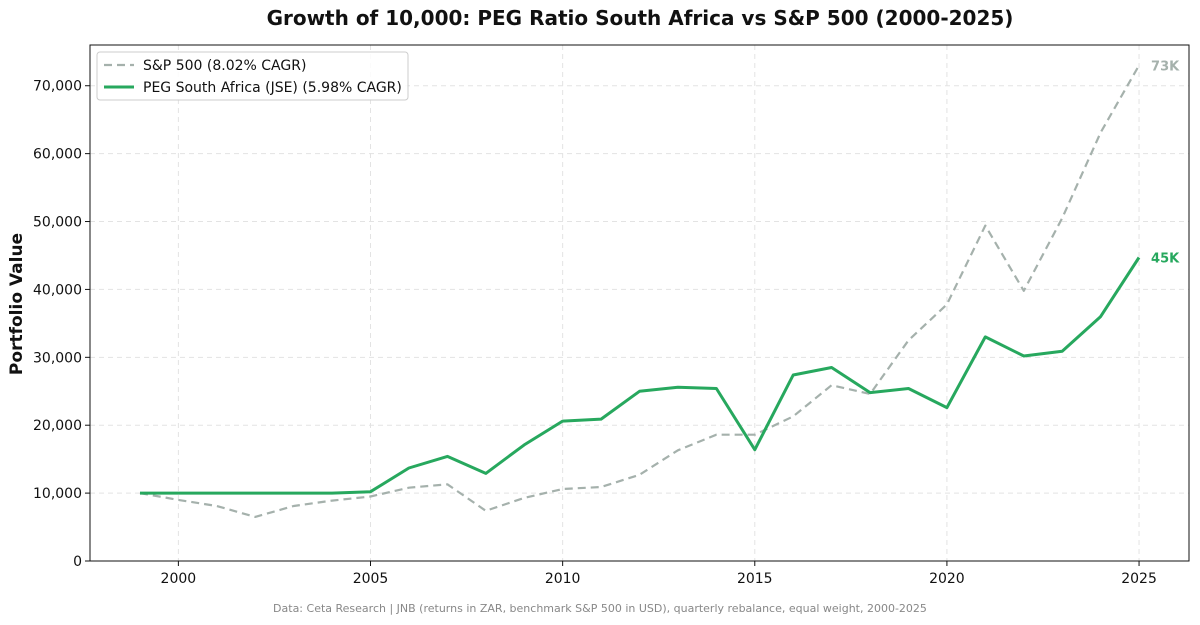 This screenshot has height=625, width=1200. What do you see at coordinates (755, 579) in the screenshot?
I see `x-tick-label: 2015` at bounding box center [755, 579].